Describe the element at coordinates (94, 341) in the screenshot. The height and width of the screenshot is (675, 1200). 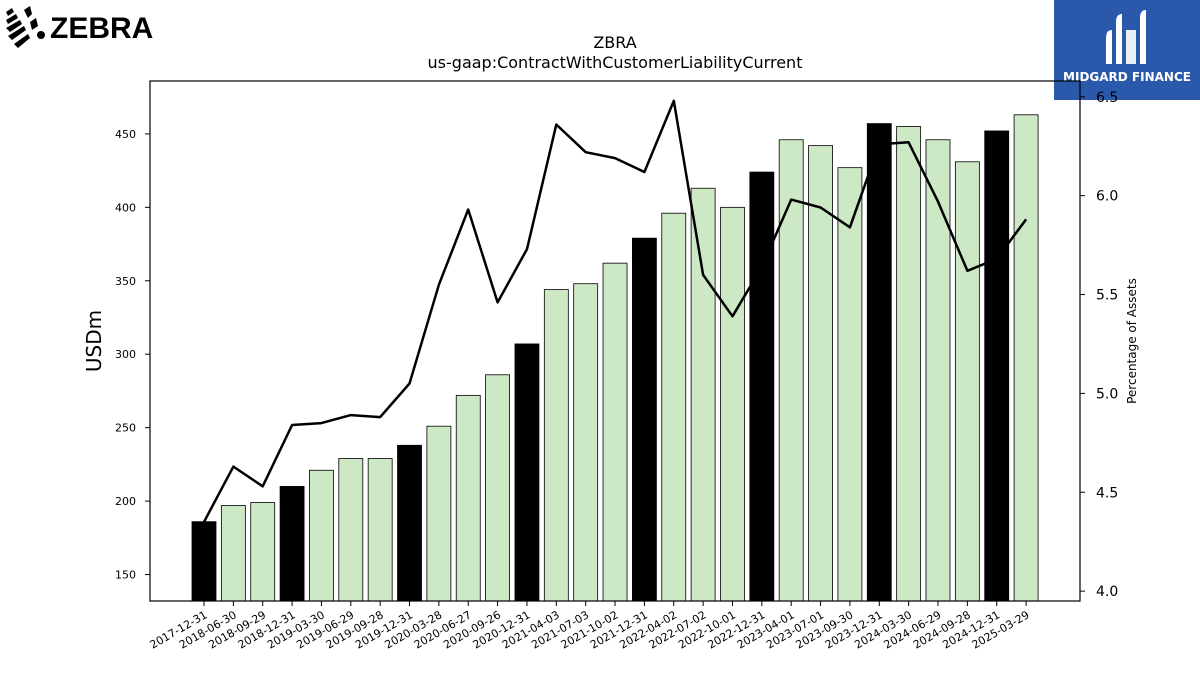
I see `y-axis-label: USDm` at that location.